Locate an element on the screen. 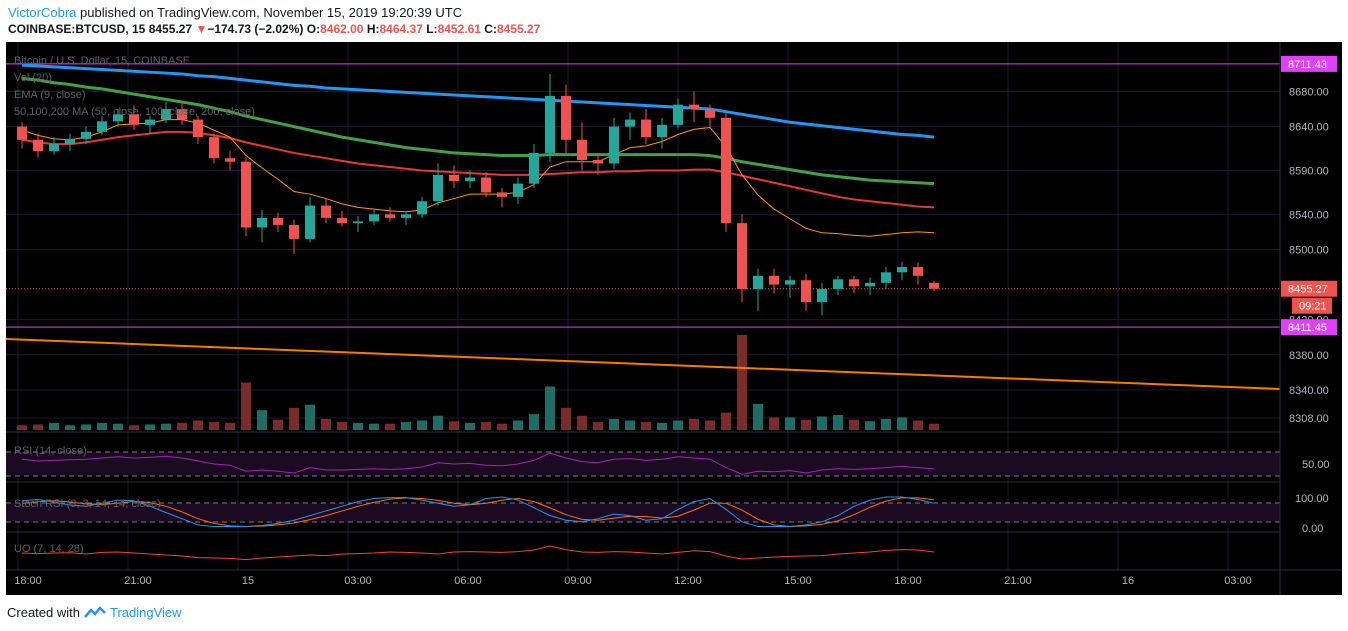 Image resolution: width=1348 pixels, height=631 pixels. close-value: 8455.27 is located at coordinates (518, 29).